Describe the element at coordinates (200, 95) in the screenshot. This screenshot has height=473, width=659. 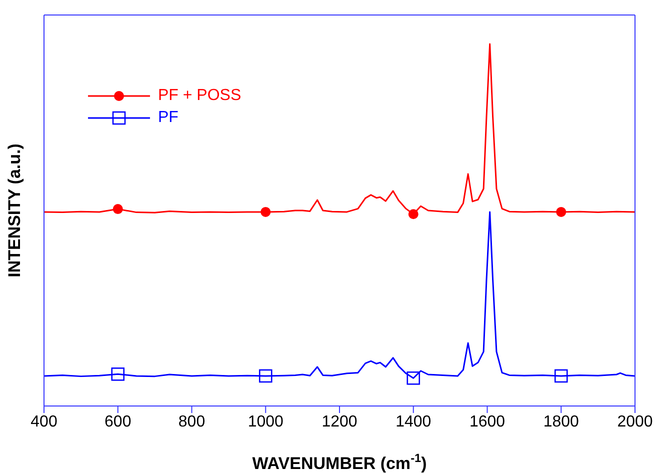
I see `legend-label: PF + POSS` at that location.